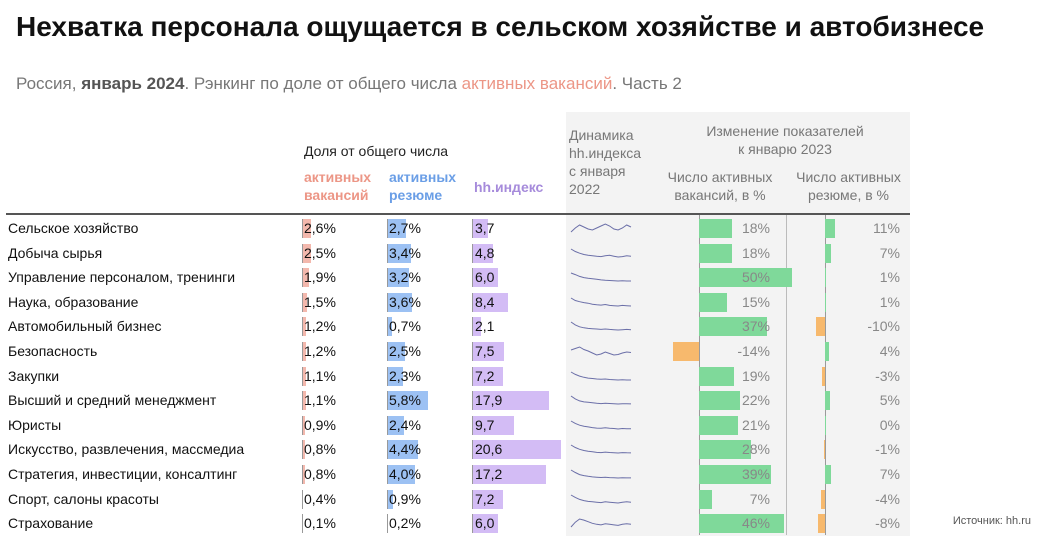 The image size is (1039, 541). I want to click on row-label: Наука, образование, so click(73, 301).